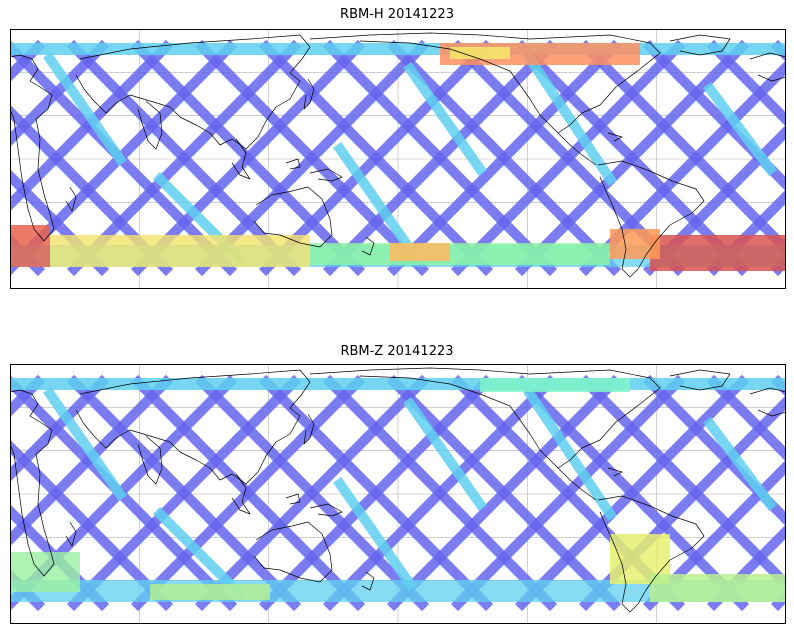 This screenshot has height=633, width=794. Describe the element at coordinates (397, 351) in the screenshot. I see `panel-title: RBM-Z 20141223` at that location.